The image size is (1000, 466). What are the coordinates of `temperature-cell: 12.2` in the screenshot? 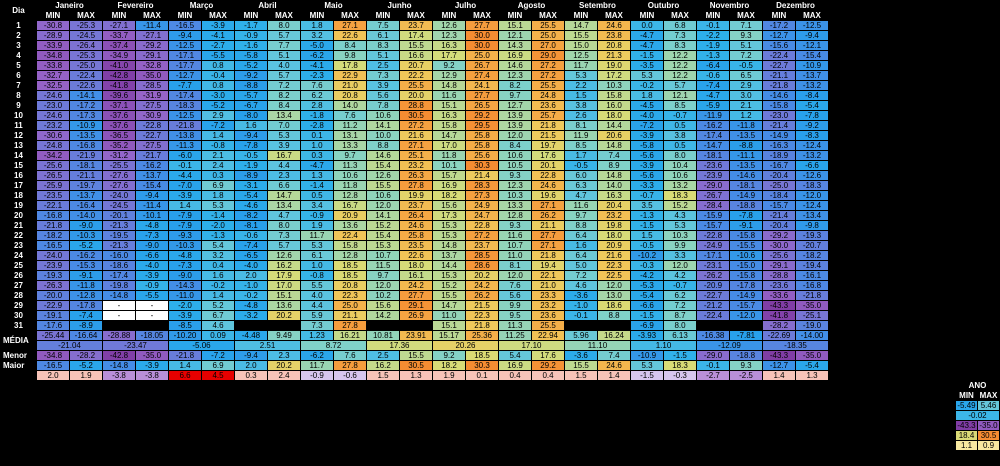 It's located at (680, 65).